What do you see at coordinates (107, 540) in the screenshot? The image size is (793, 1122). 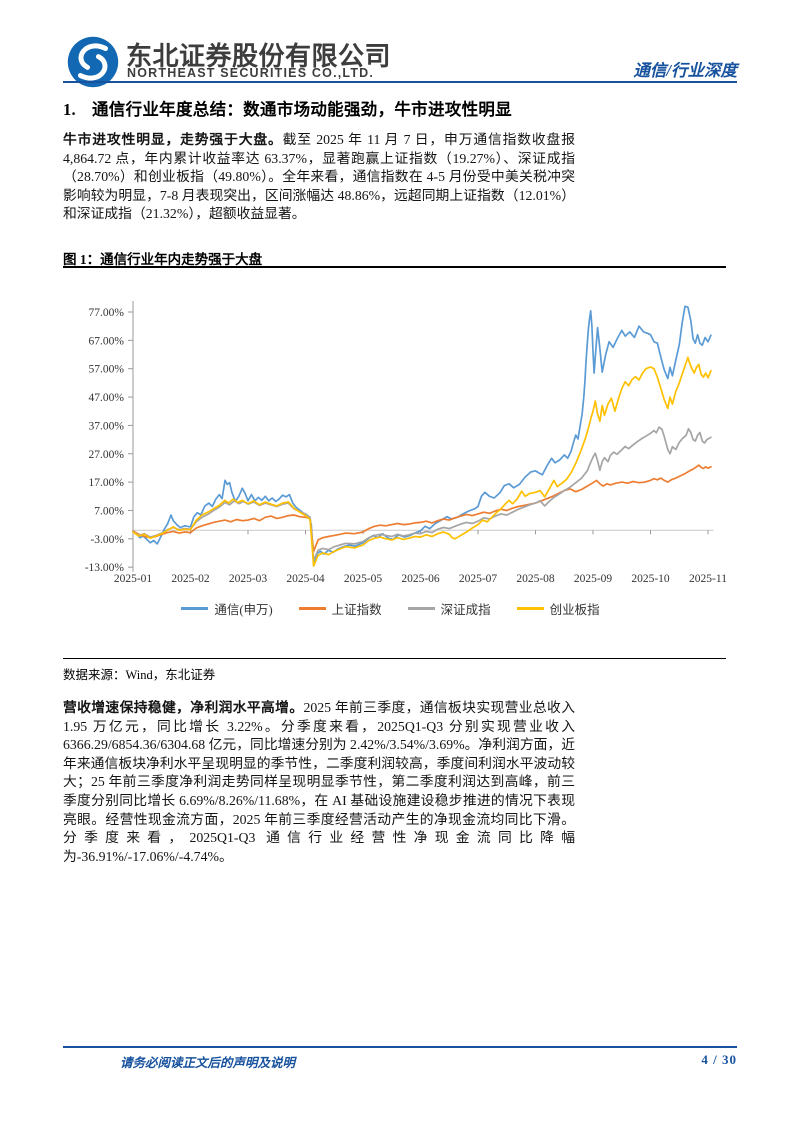 I see `svg-text: -3.00%` at bounding box center [107, 540].